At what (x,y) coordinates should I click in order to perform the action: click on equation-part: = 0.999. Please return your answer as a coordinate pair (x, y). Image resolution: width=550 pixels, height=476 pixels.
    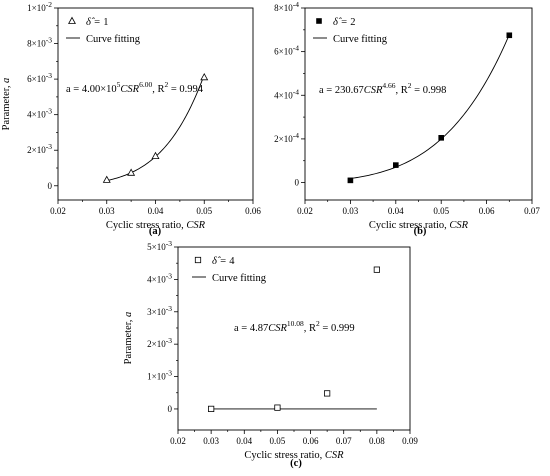
    Looking at the image, I should click on (337, 328).